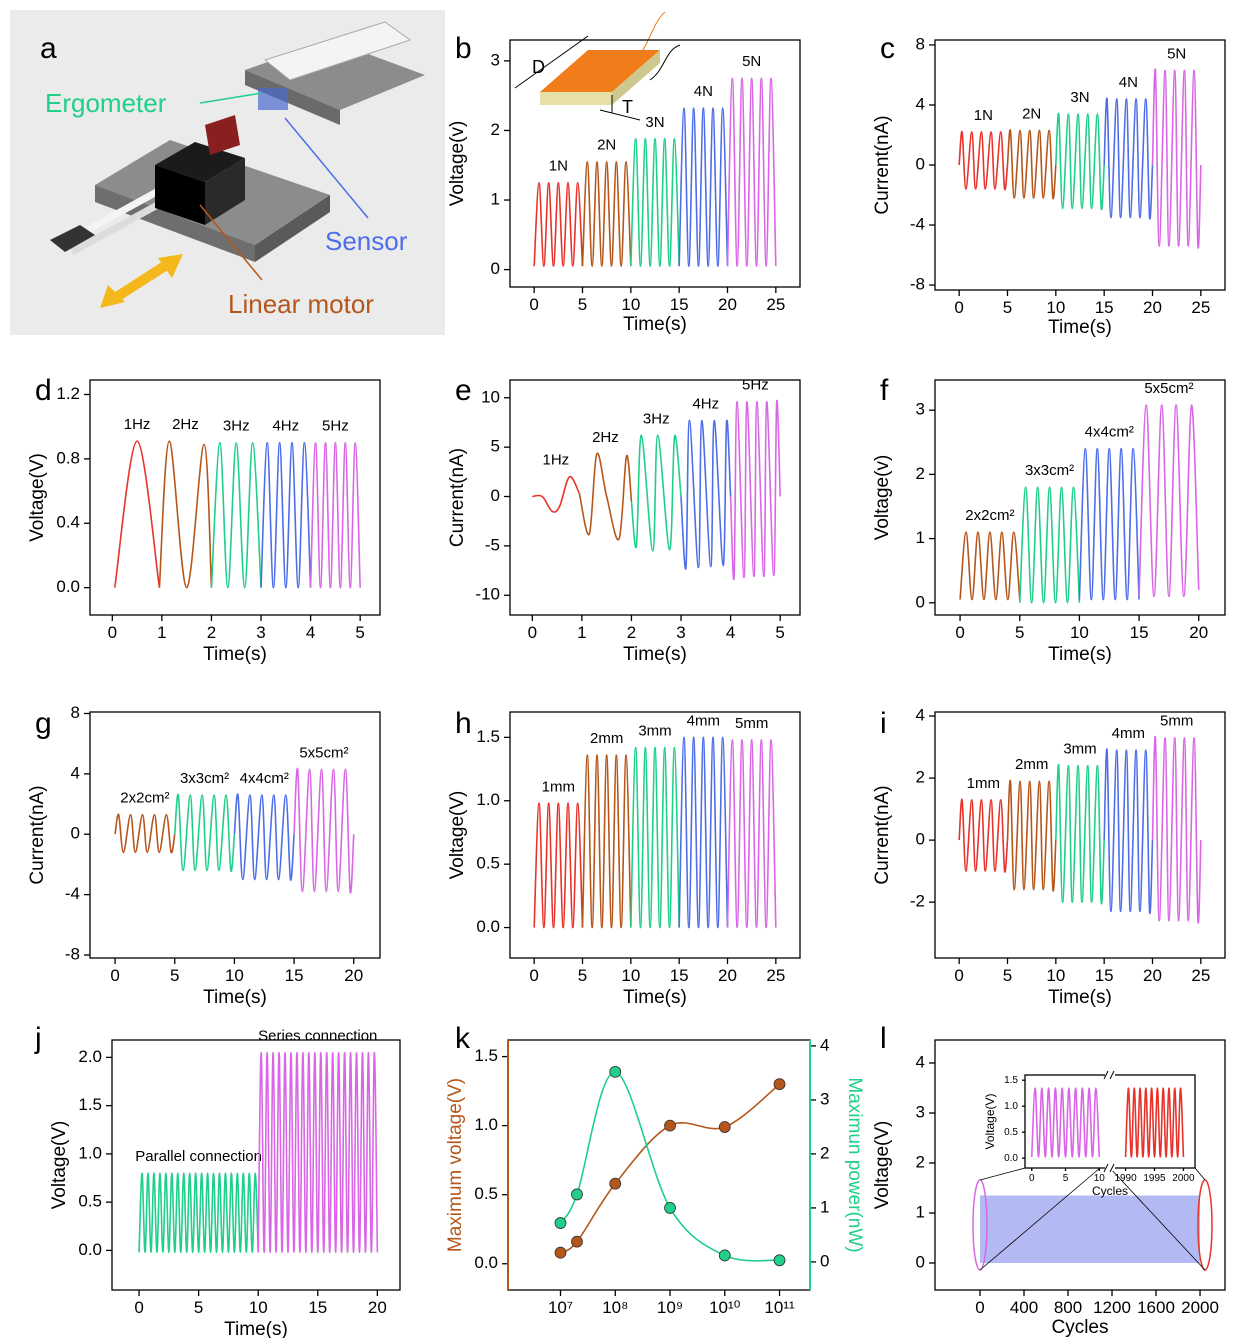 Image resolution: width=1245 pixels, height=1338 pixels. Describe the element at coordinates (1156, 1307) in the screenshot. I see `x-tick-label: 1600` at that location.